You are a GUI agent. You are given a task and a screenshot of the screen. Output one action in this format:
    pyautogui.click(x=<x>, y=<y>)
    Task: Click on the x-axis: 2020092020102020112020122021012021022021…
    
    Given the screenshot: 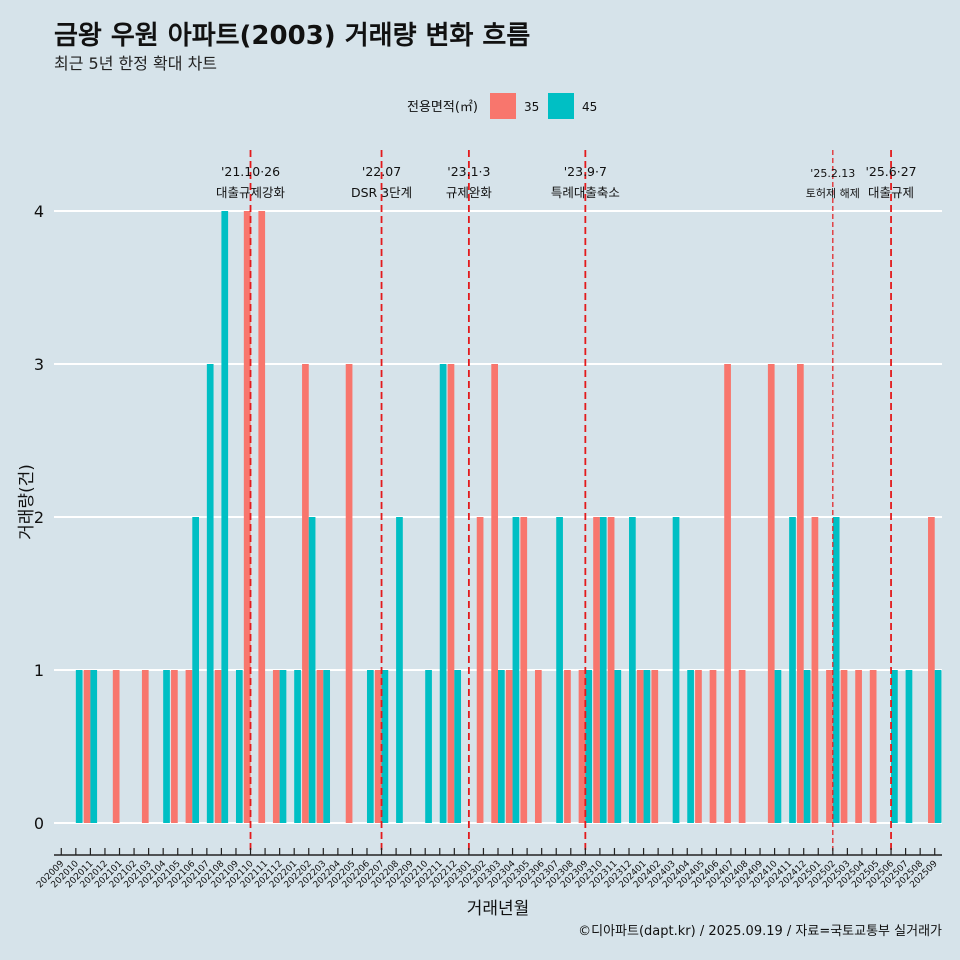 What is the action you would take?
    pyautogui.click(x=488, y=869)
    